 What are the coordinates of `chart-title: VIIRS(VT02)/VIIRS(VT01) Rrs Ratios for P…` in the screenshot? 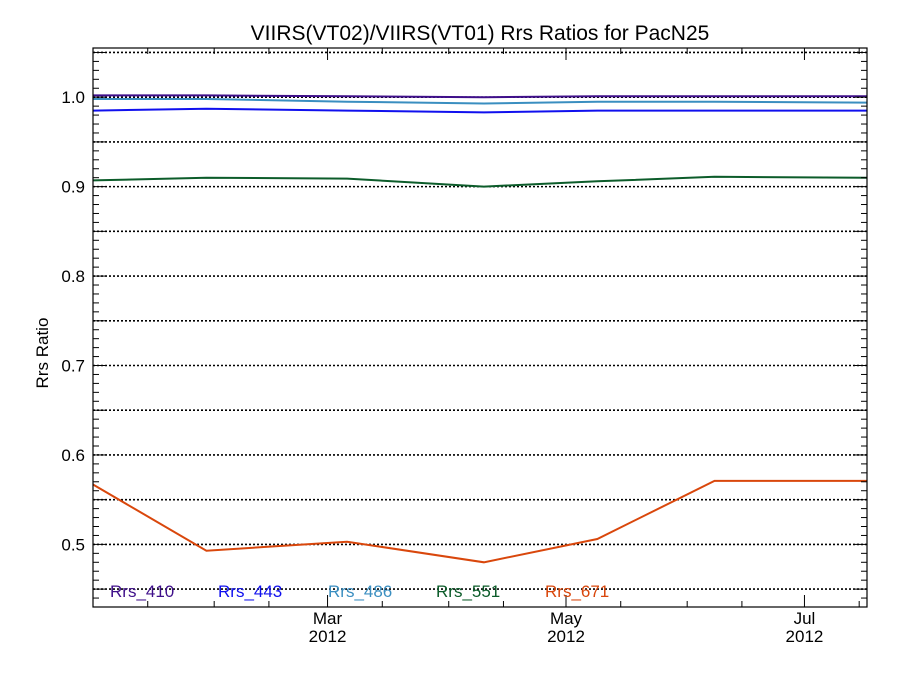 It's located at (480, 33).